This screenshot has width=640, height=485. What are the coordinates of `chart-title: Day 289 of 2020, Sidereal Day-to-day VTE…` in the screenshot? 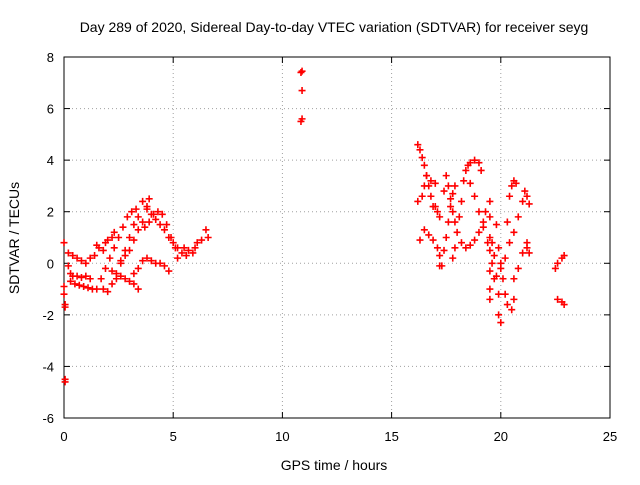 It's located at (334, 27).